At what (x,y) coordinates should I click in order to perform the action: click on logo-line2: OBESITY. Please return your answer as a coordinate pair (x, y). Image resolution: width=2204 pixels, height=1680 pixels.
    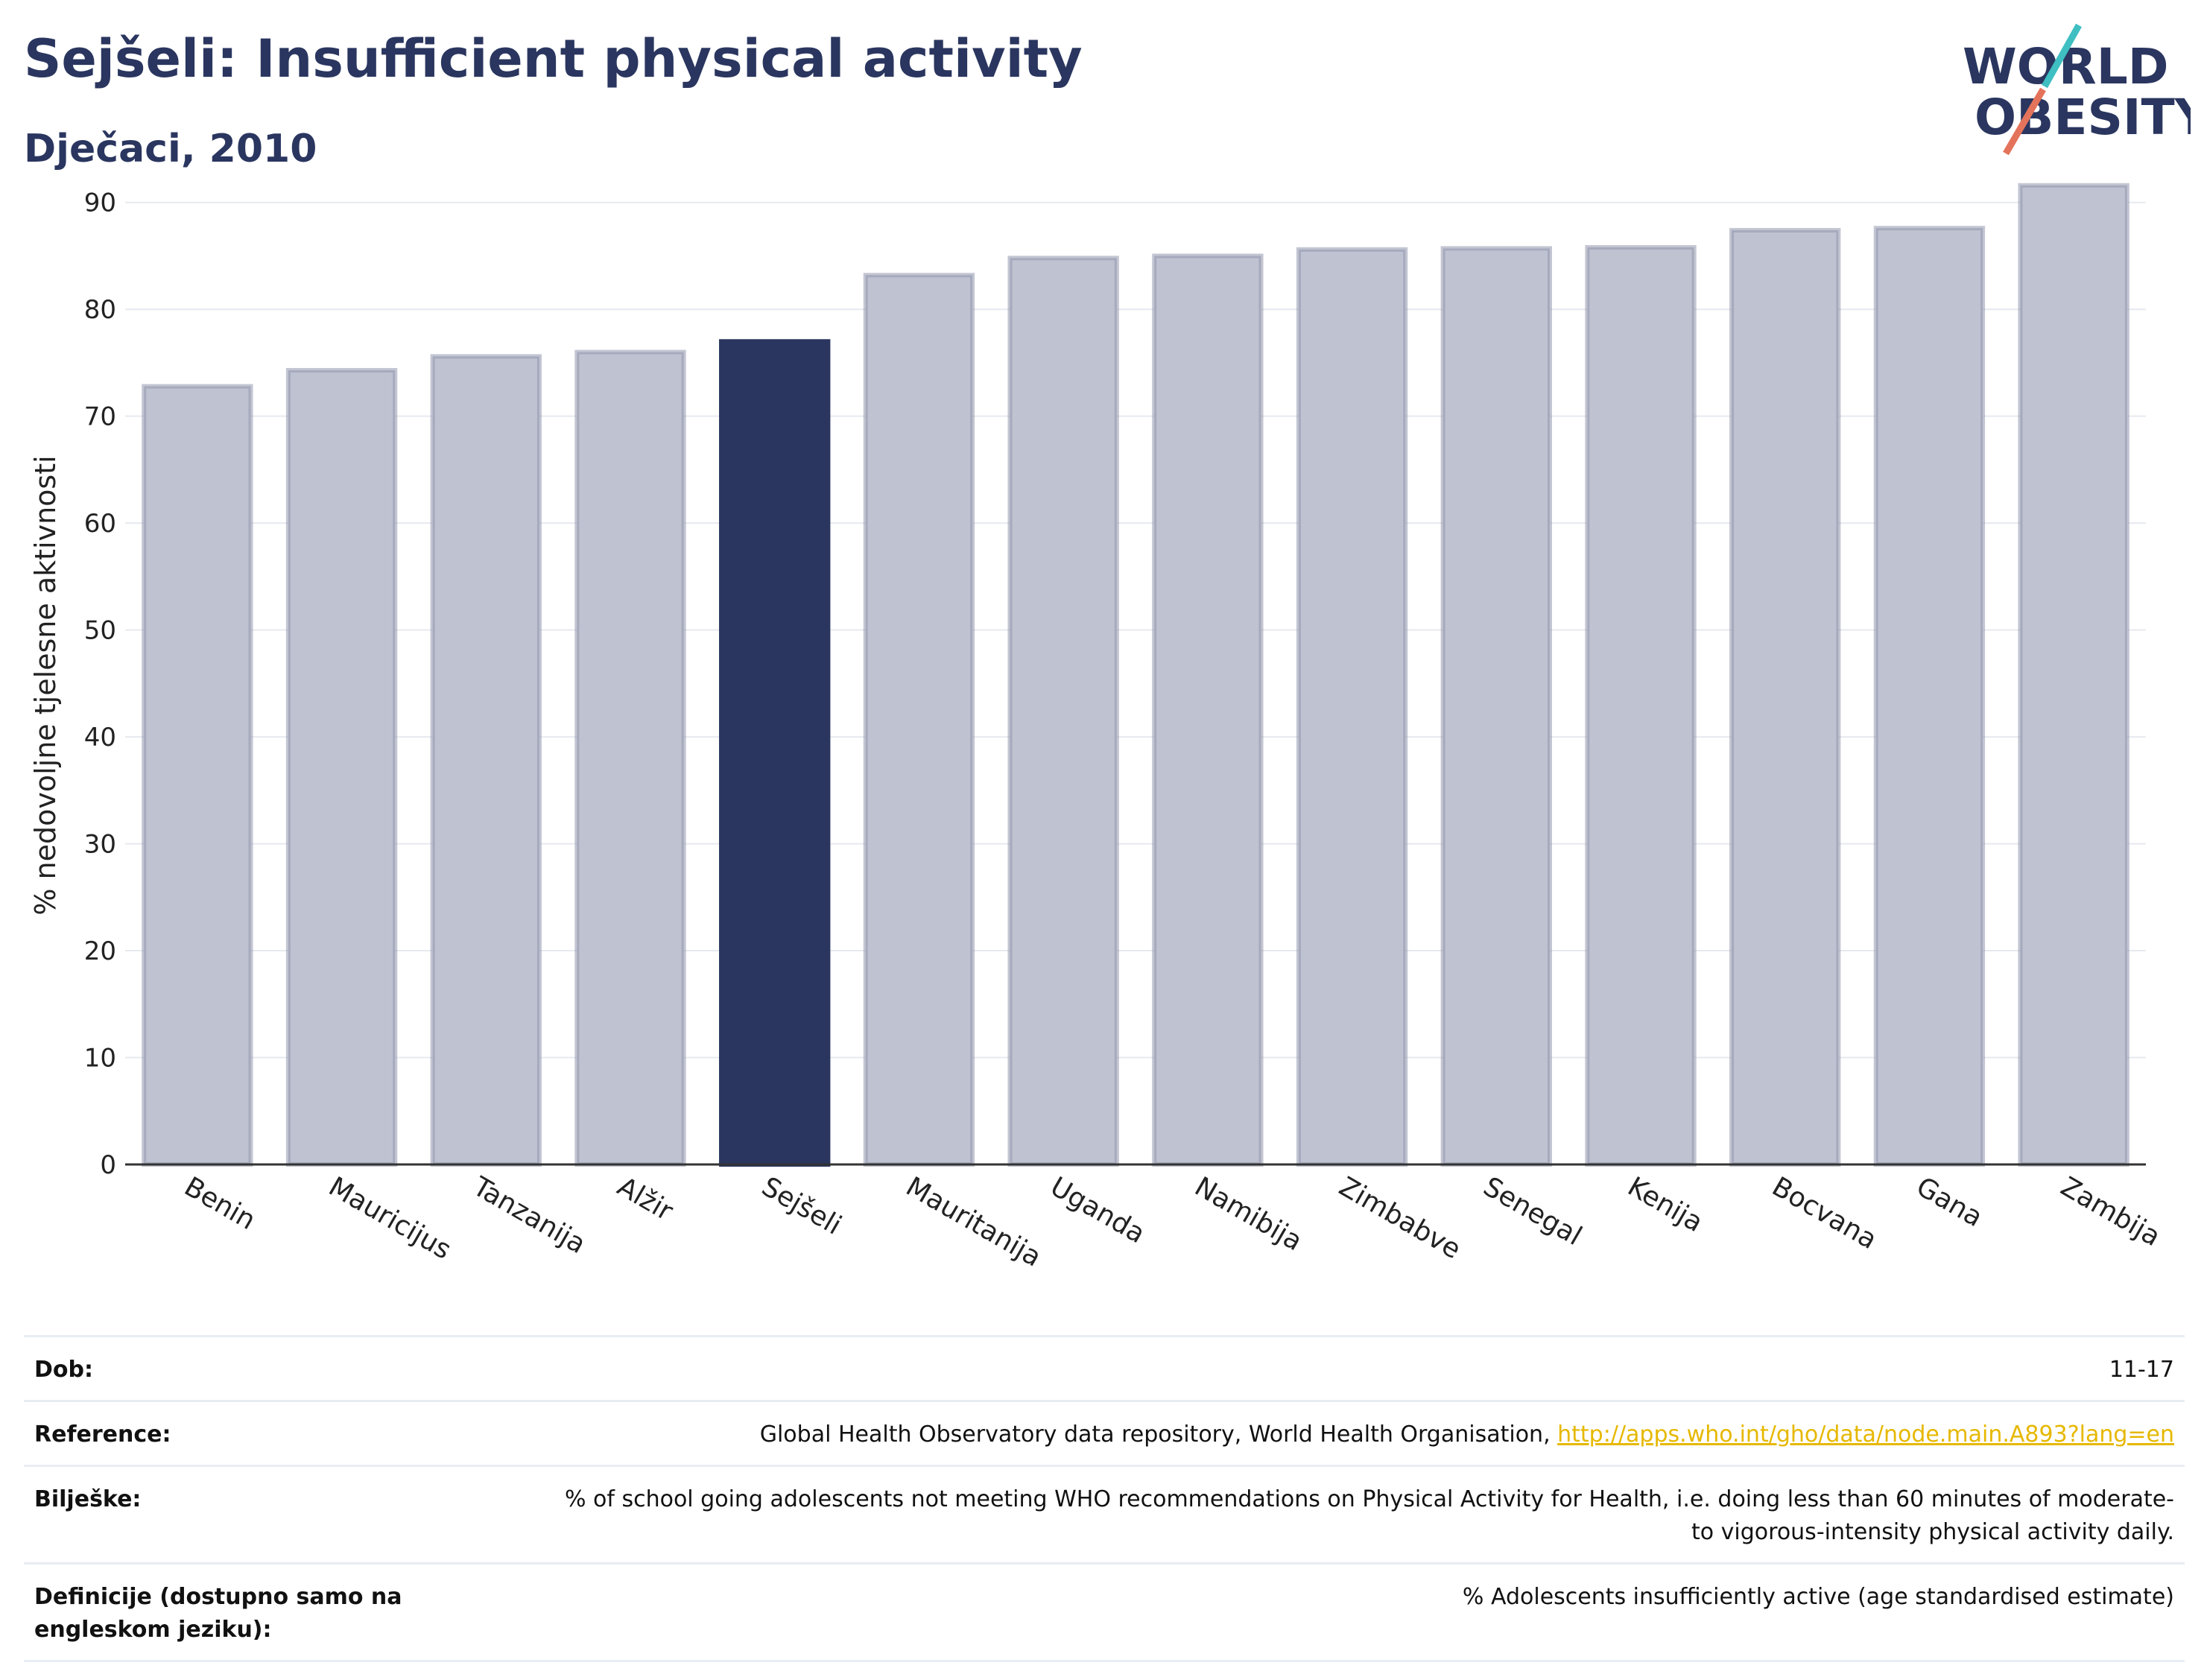
    Looking at the image, I should click on (2083, 117).